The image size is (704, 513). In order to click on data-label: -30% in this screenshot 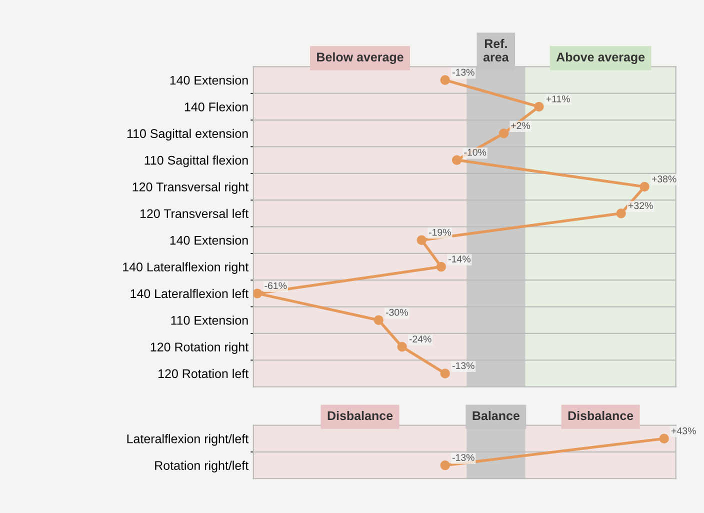, I will do `click(397, 312)`.